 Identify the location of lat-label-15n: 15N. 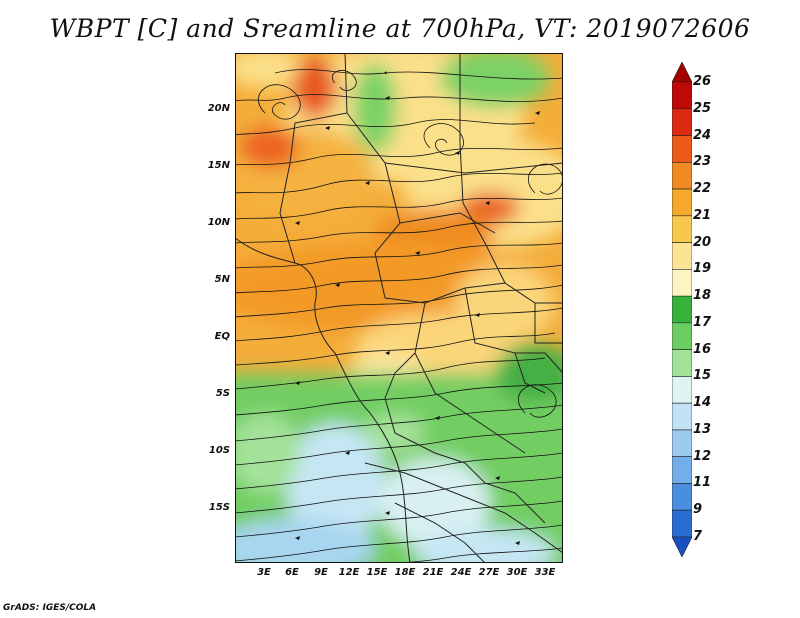
(218, 165).